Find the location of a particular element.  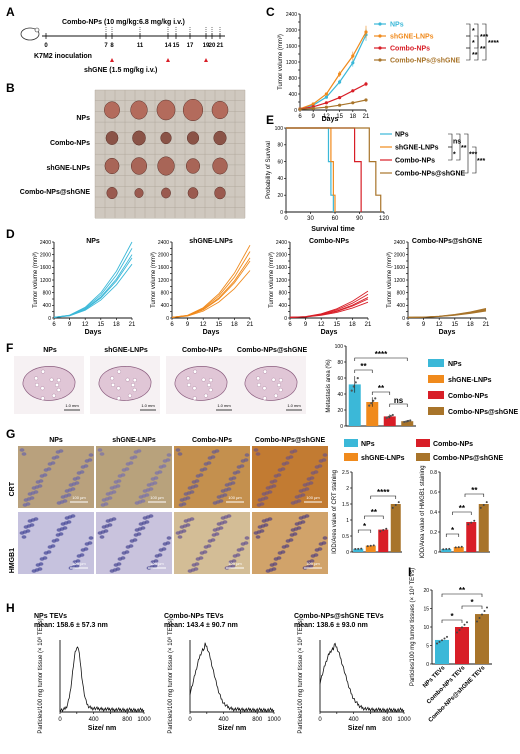

c-legend-marker is located at coordinates (380, 48).